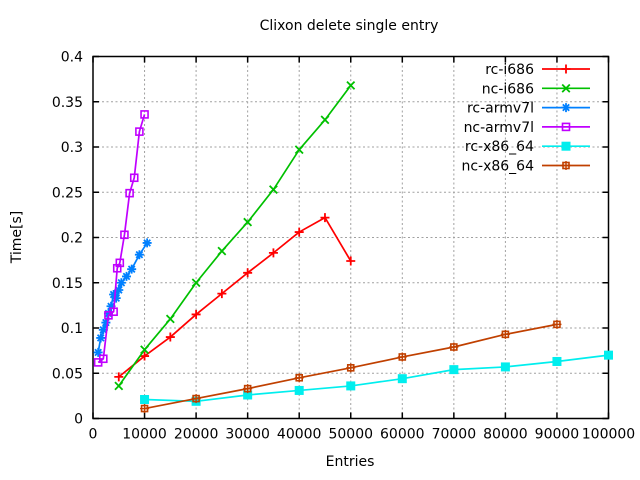 The width and height of the screenshot is (640, 480). I want to click on series-nc-armv7l, so click(121, 238).